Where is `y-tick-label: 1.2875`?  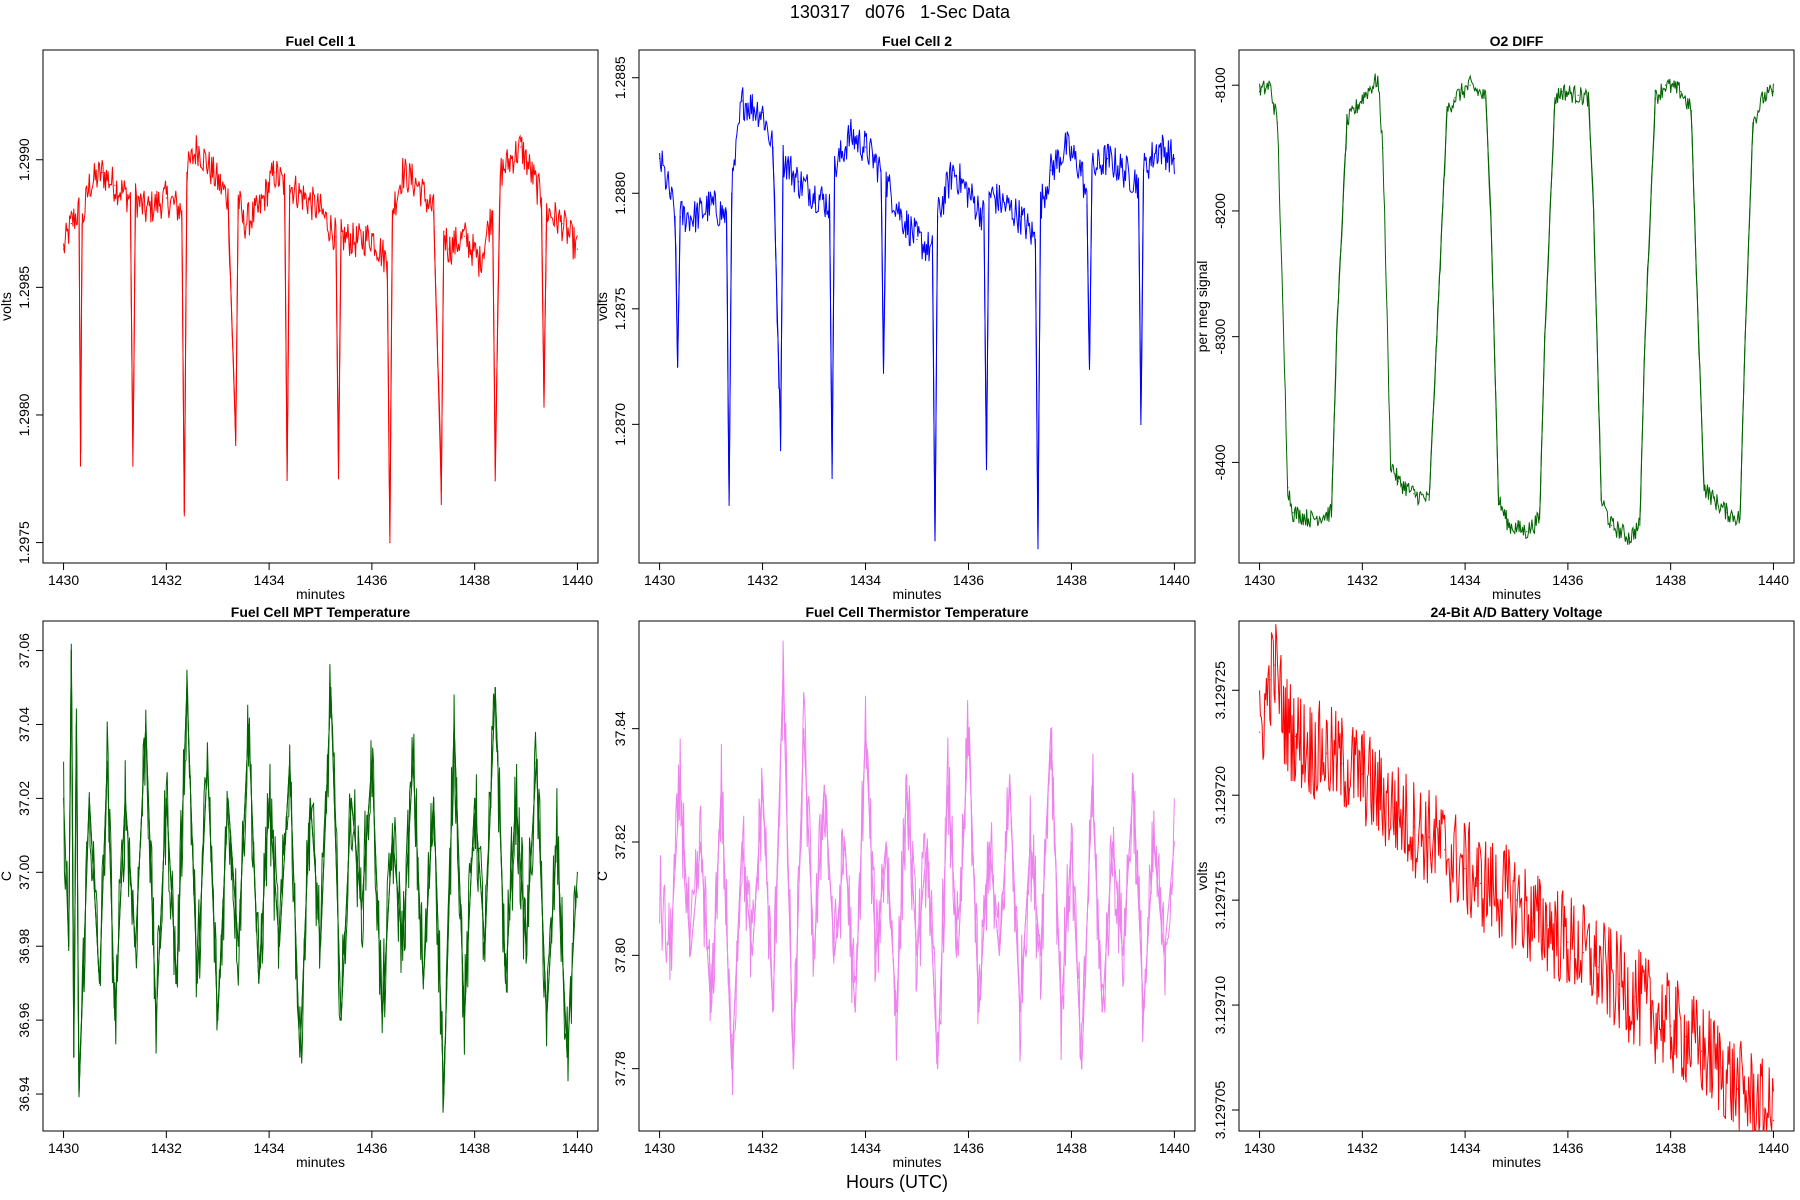
y-tick-label: 1.2875 is located at coordinates (620, 308).